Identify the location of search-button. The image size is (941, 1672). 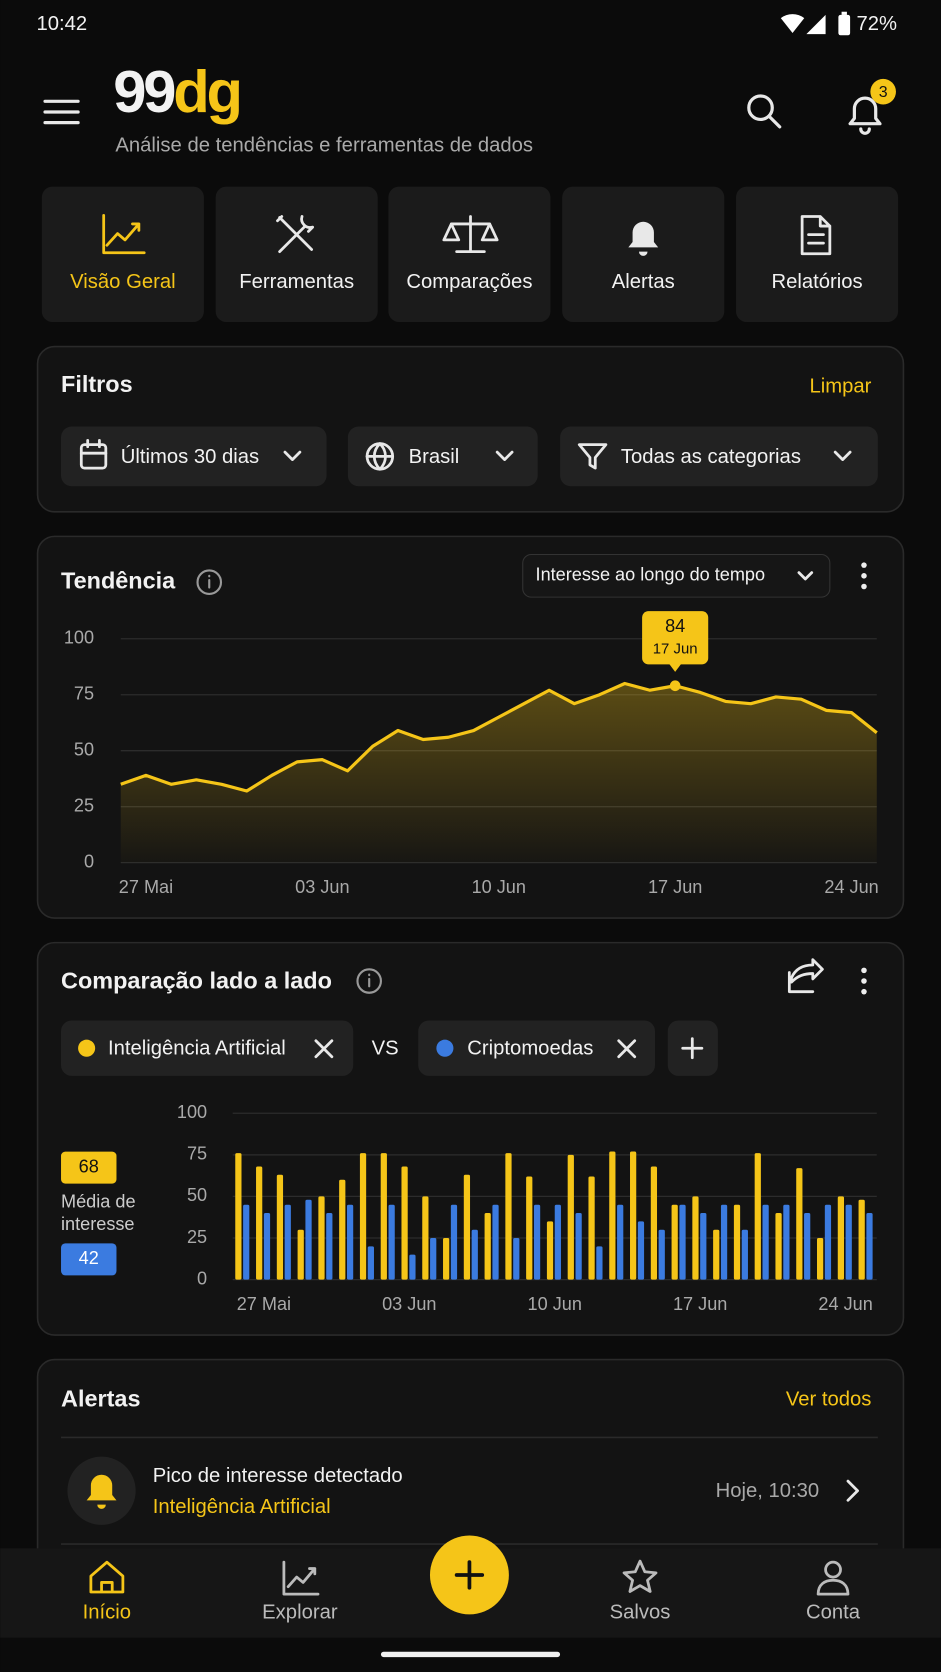
(764, 111).